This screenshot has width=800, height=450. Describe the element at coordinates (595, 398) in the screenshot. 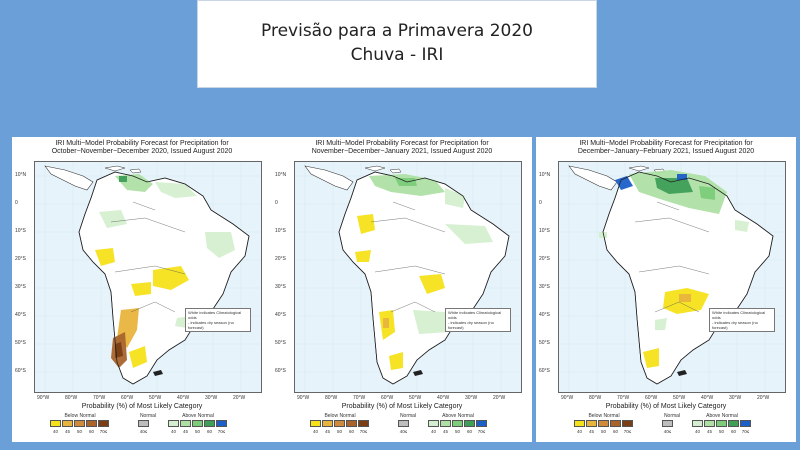

I see `longitude-label: 80°W` at that location.